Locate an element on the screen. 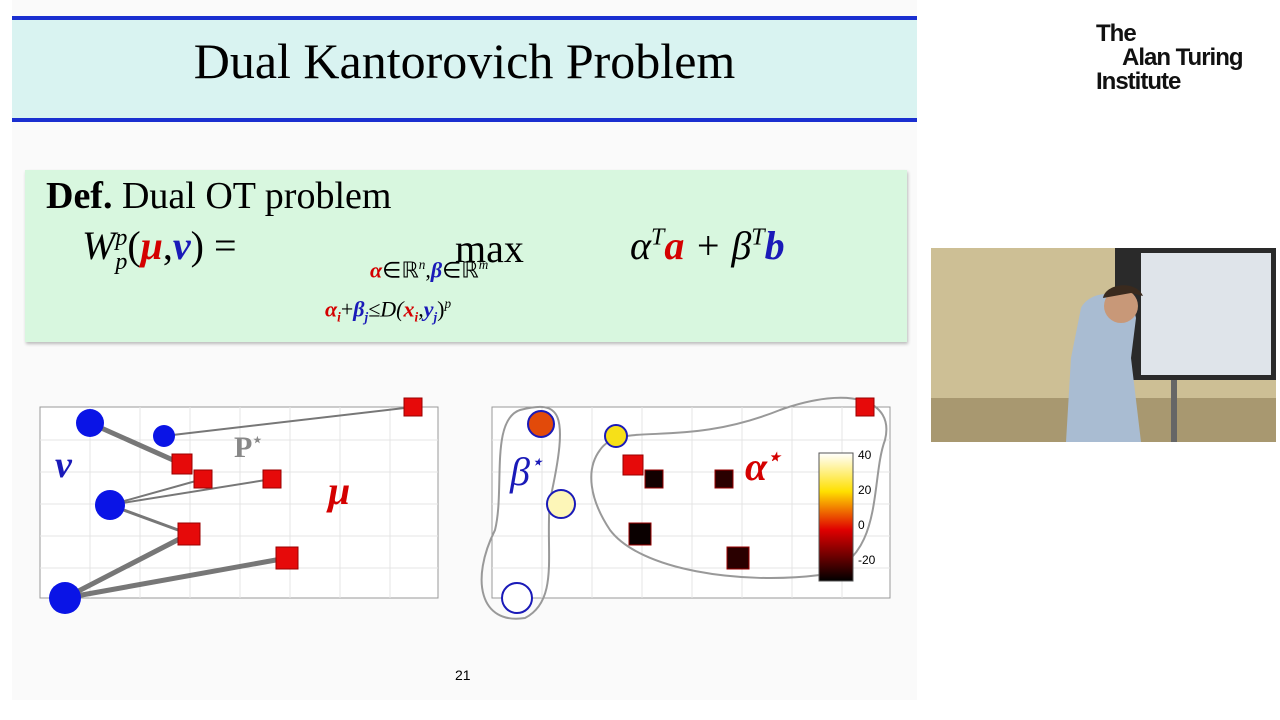  constraint-1: α∈ℝn,β∈ℝm is located at coordinates (429, 270).